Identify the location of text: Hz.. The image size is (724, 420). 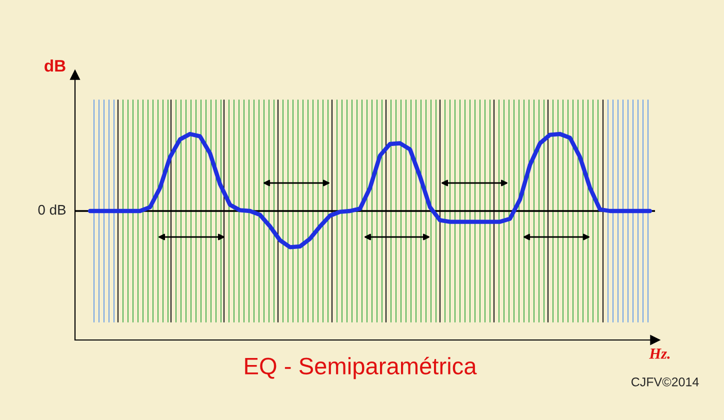
(659, 353).